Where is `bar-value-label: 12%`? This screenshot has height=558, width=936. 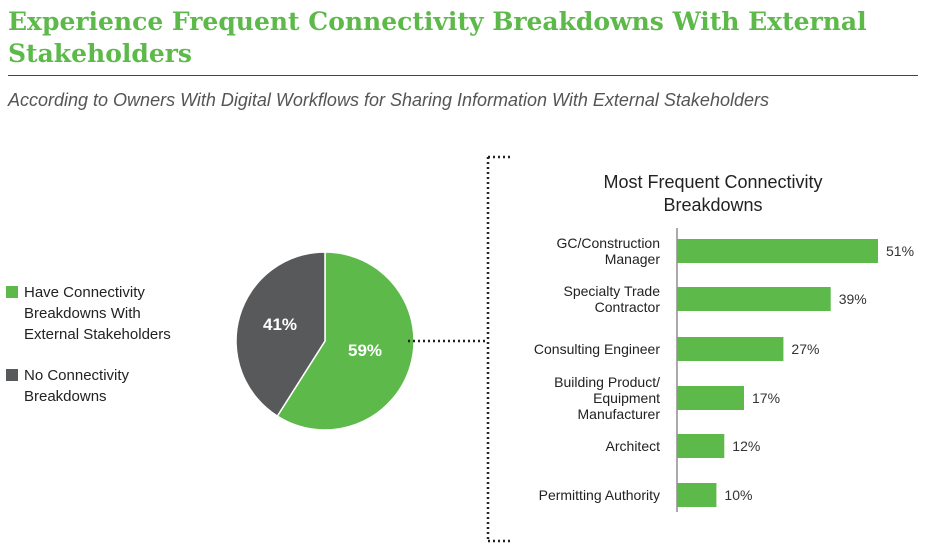 bar-value-label: 12% is located at coordinates (746, 446).